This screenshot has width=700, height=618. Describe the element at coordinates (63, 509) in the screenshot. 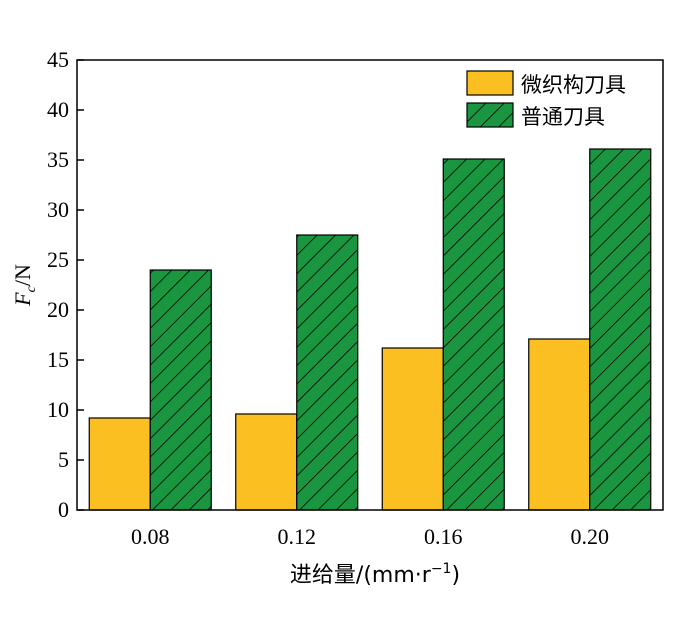

I see `y-tick-label: 0` at that location.